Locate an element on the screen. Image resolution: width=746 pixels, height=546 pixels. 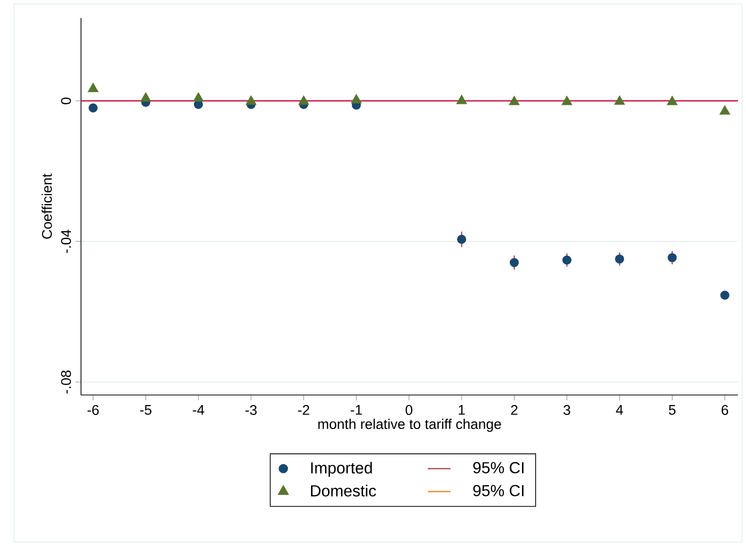
x-tick-label: -1 is located at coordinates (356, 410).